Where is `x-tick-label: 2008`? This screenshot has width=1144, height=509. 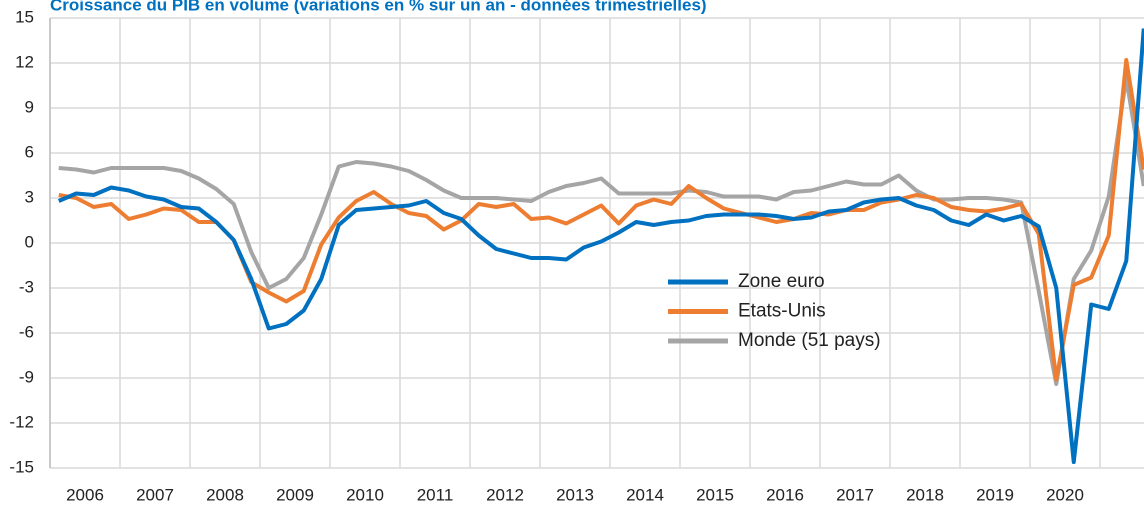 x-tick-label: 2008 is located at coordinates (225, 494).